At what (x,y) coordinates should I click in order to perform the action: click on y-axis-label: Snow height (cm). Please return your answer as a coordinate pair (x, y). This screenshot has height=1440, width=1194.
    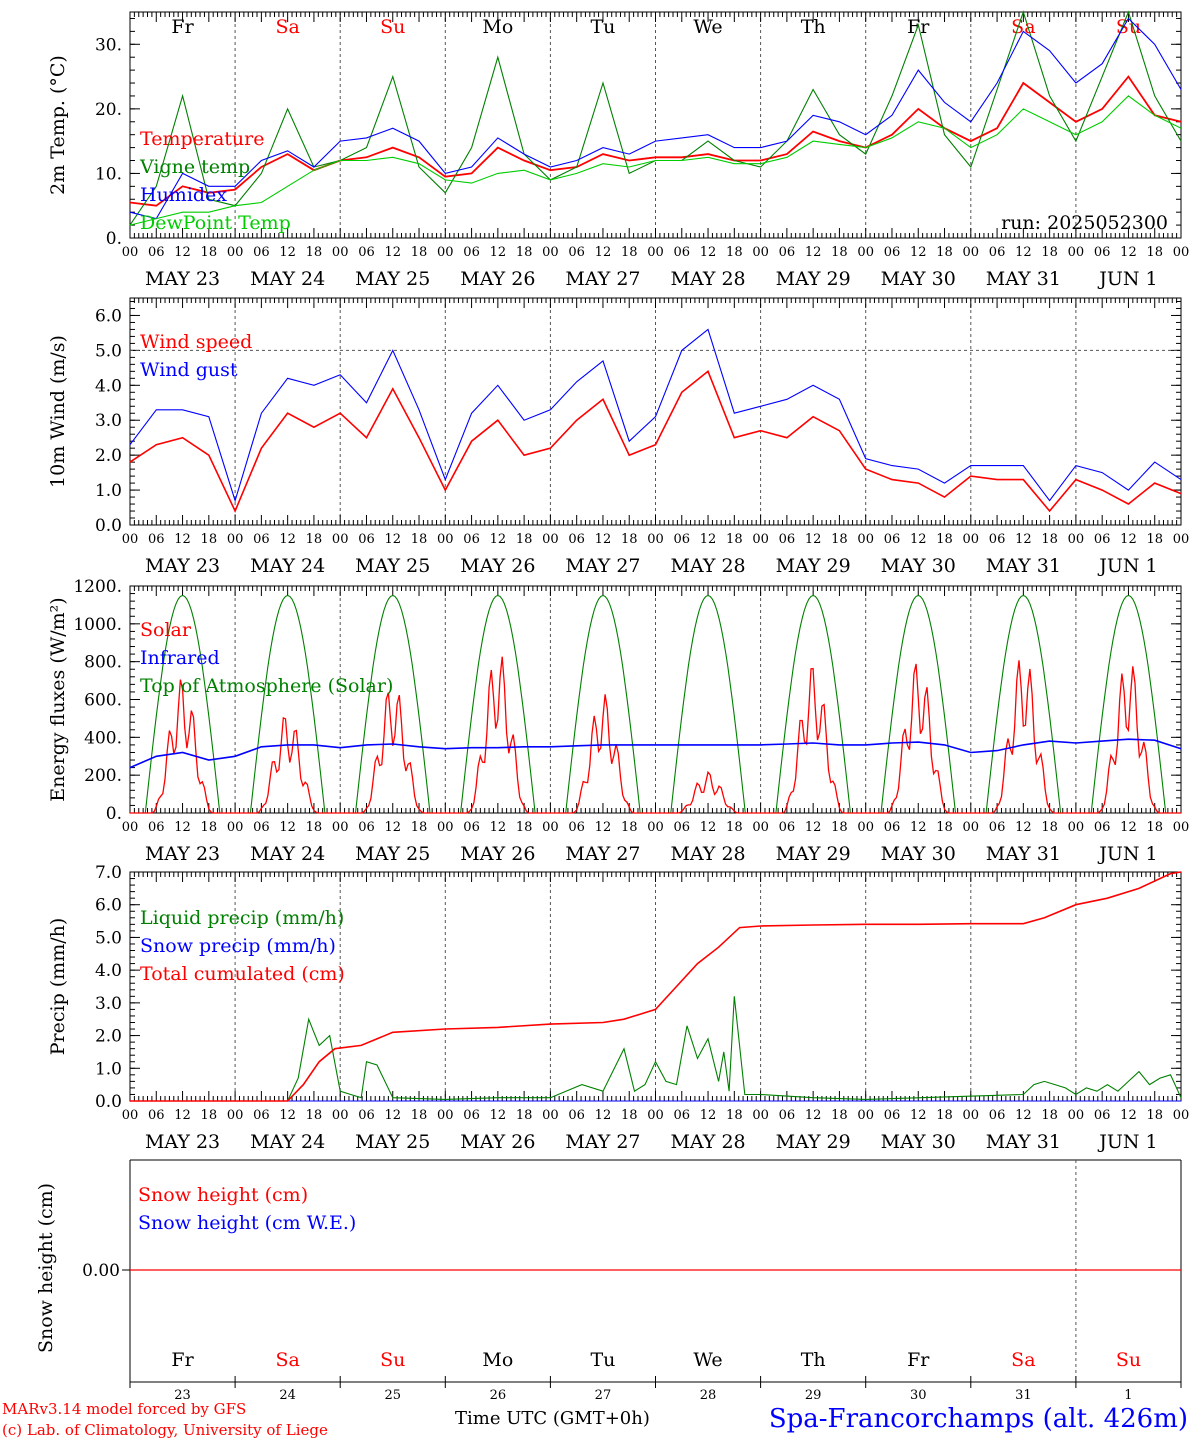
    Looking at the image, I should click on (46, 1268).